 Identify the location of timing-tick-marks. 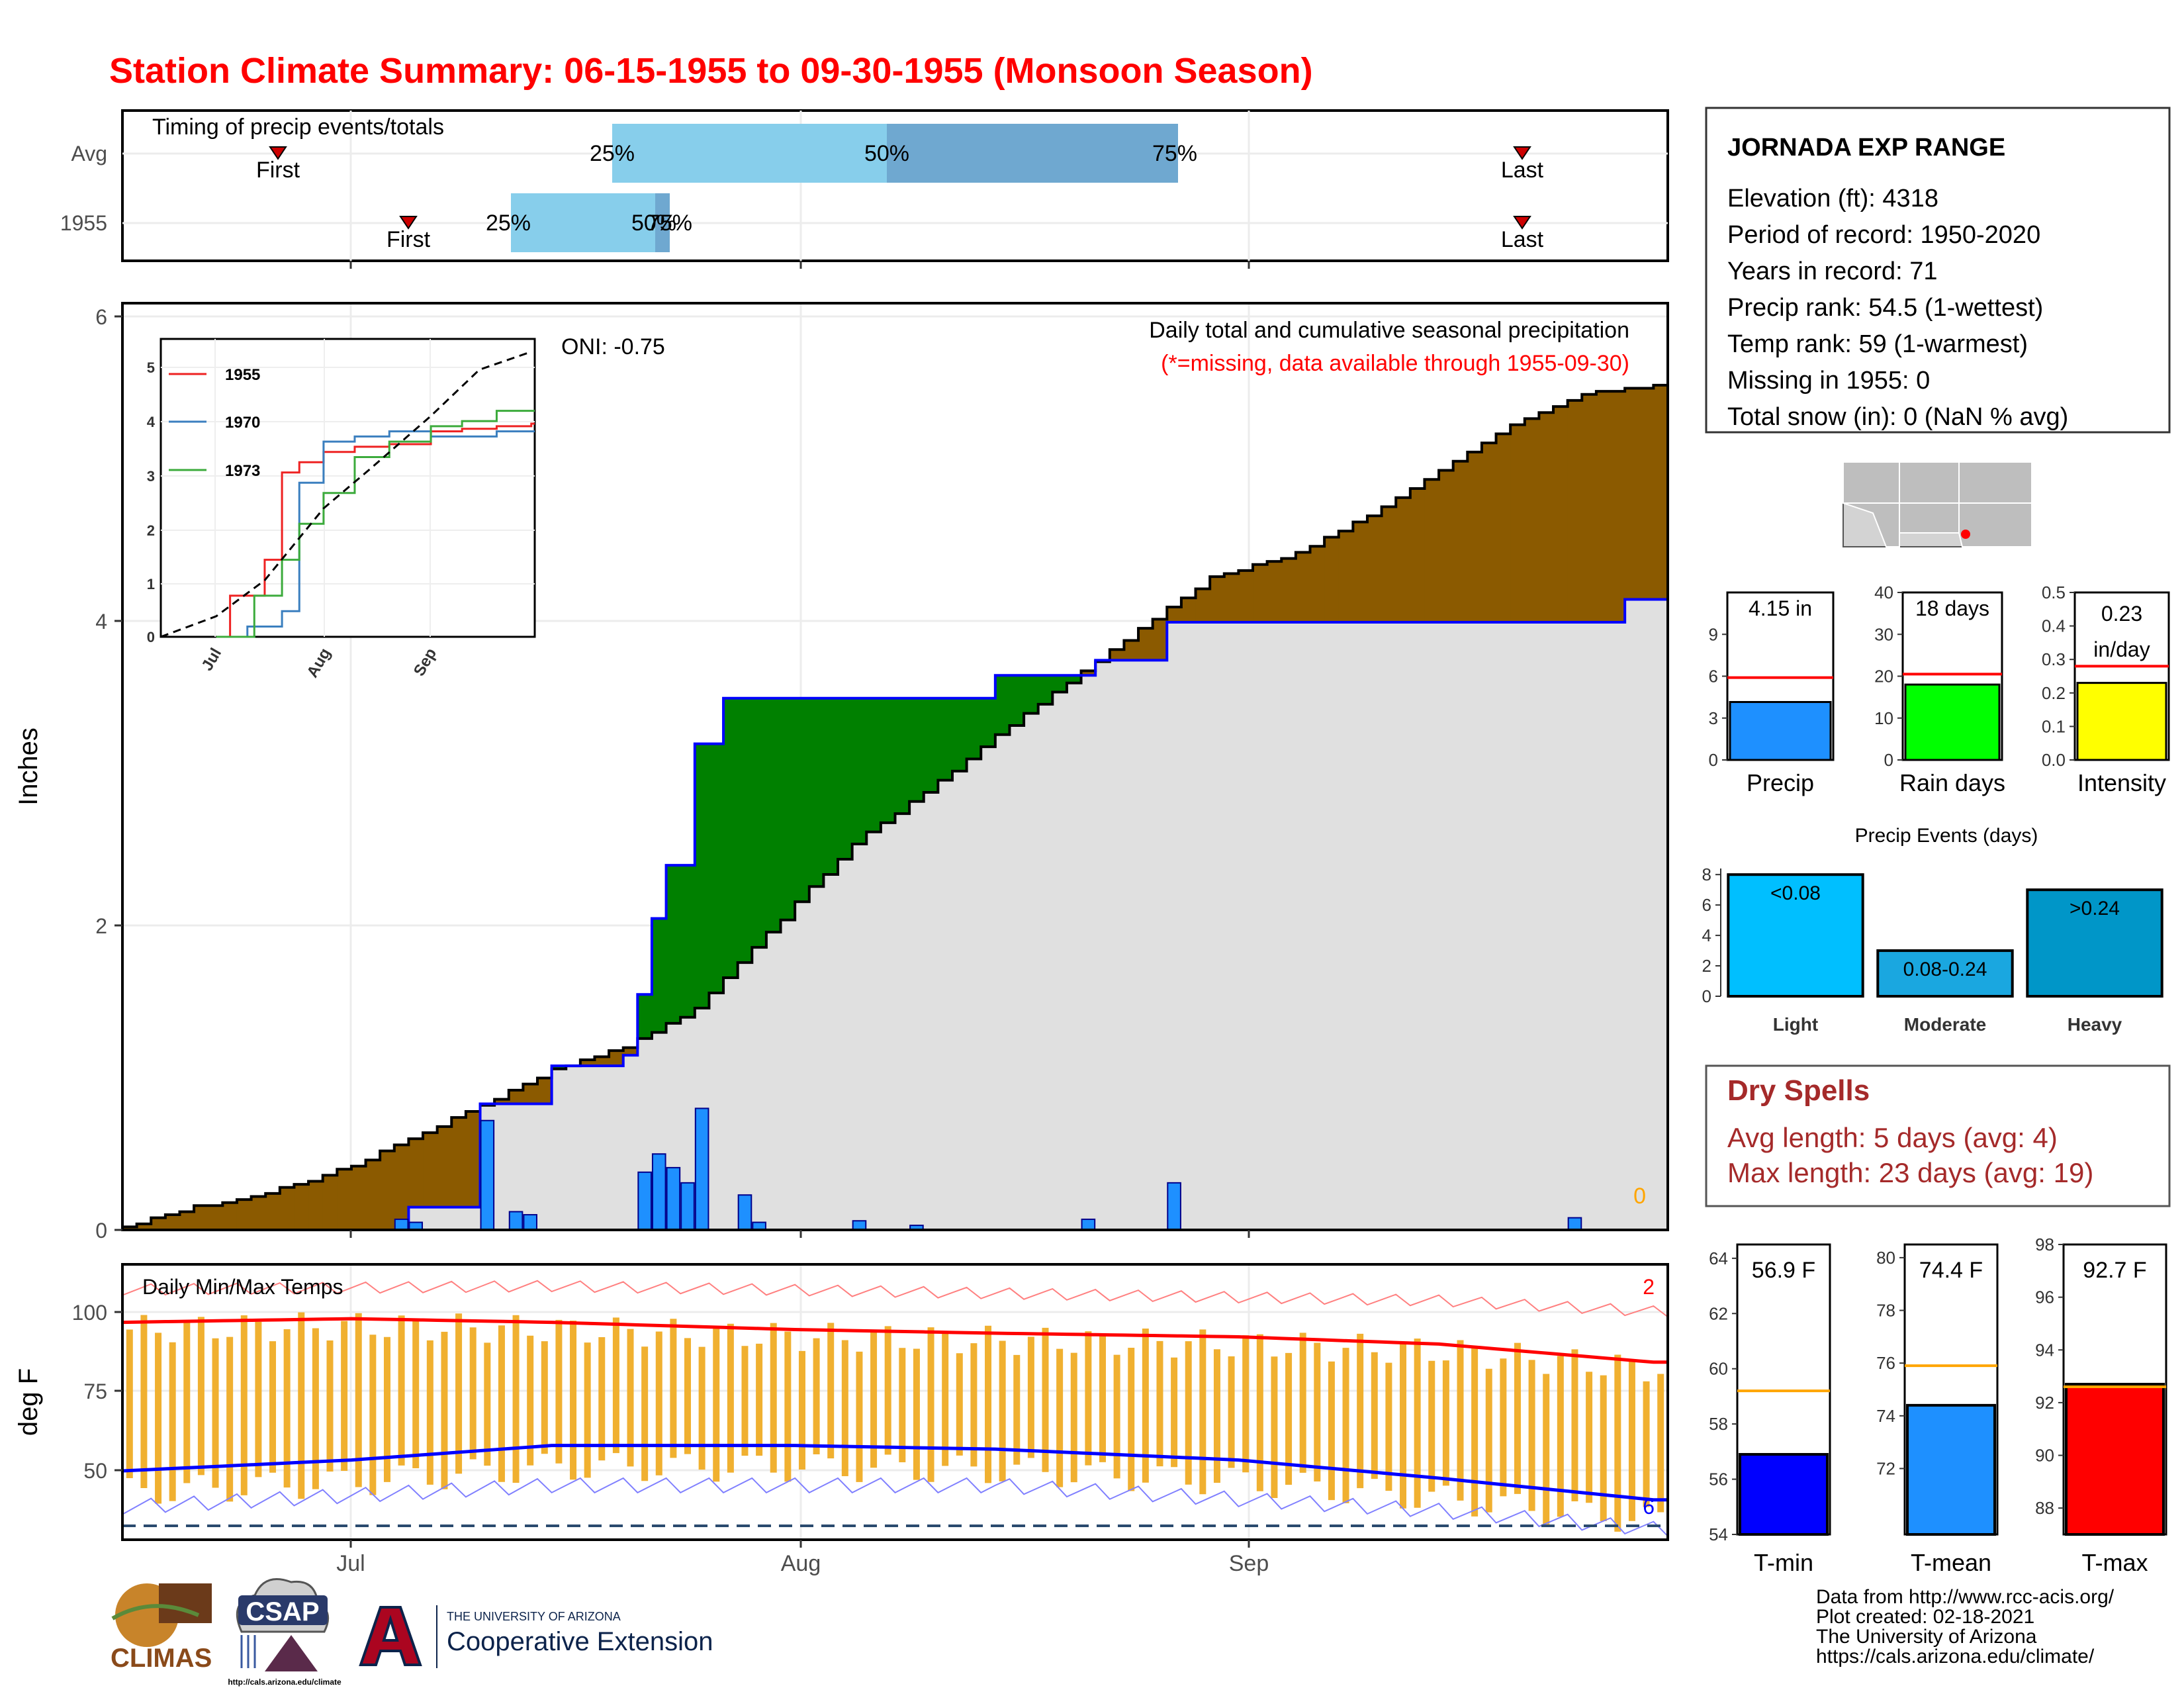
(799, 265).